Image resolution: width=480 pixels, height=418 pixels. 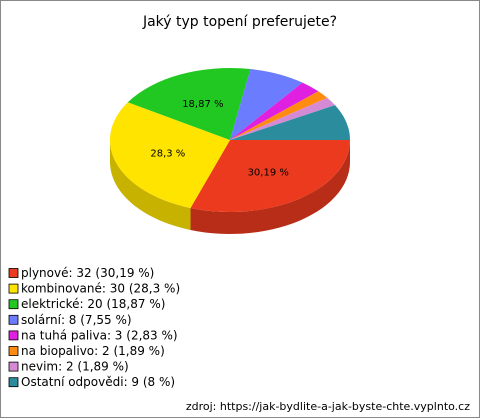 I want to click on legend-label: kombinované: 30 (28,3 %), so click(x=100, y=289).